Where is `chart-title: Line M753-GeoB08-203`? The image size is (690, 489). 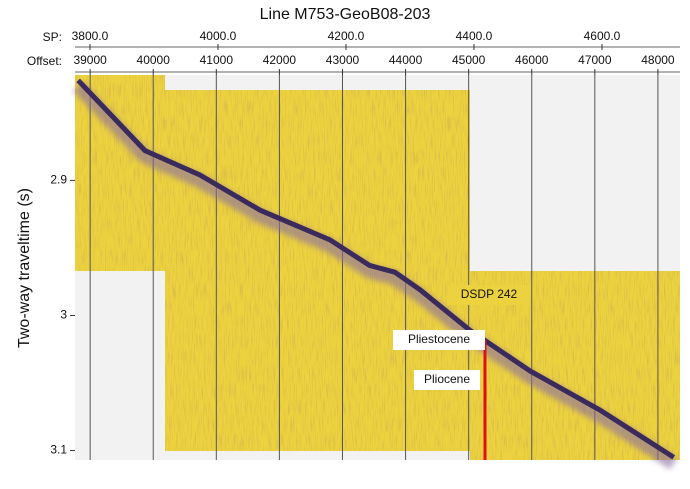 chart-title: Line M753-GeoB08-203 is located at coordinates (345, 14).